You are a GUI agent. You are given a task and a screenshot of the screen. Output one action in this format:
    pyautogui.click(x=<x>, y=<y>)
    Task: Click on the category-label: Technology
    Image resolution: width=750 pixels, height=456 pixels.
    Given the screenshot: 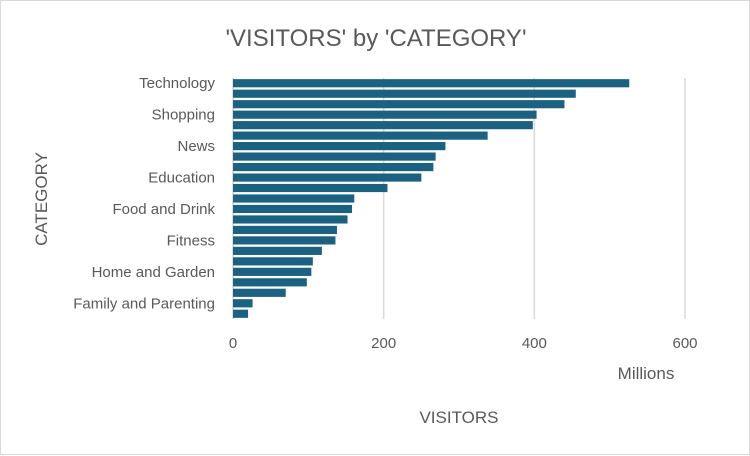 What is the action you would take?
    pyautogui.click(x=177, y=83)
    